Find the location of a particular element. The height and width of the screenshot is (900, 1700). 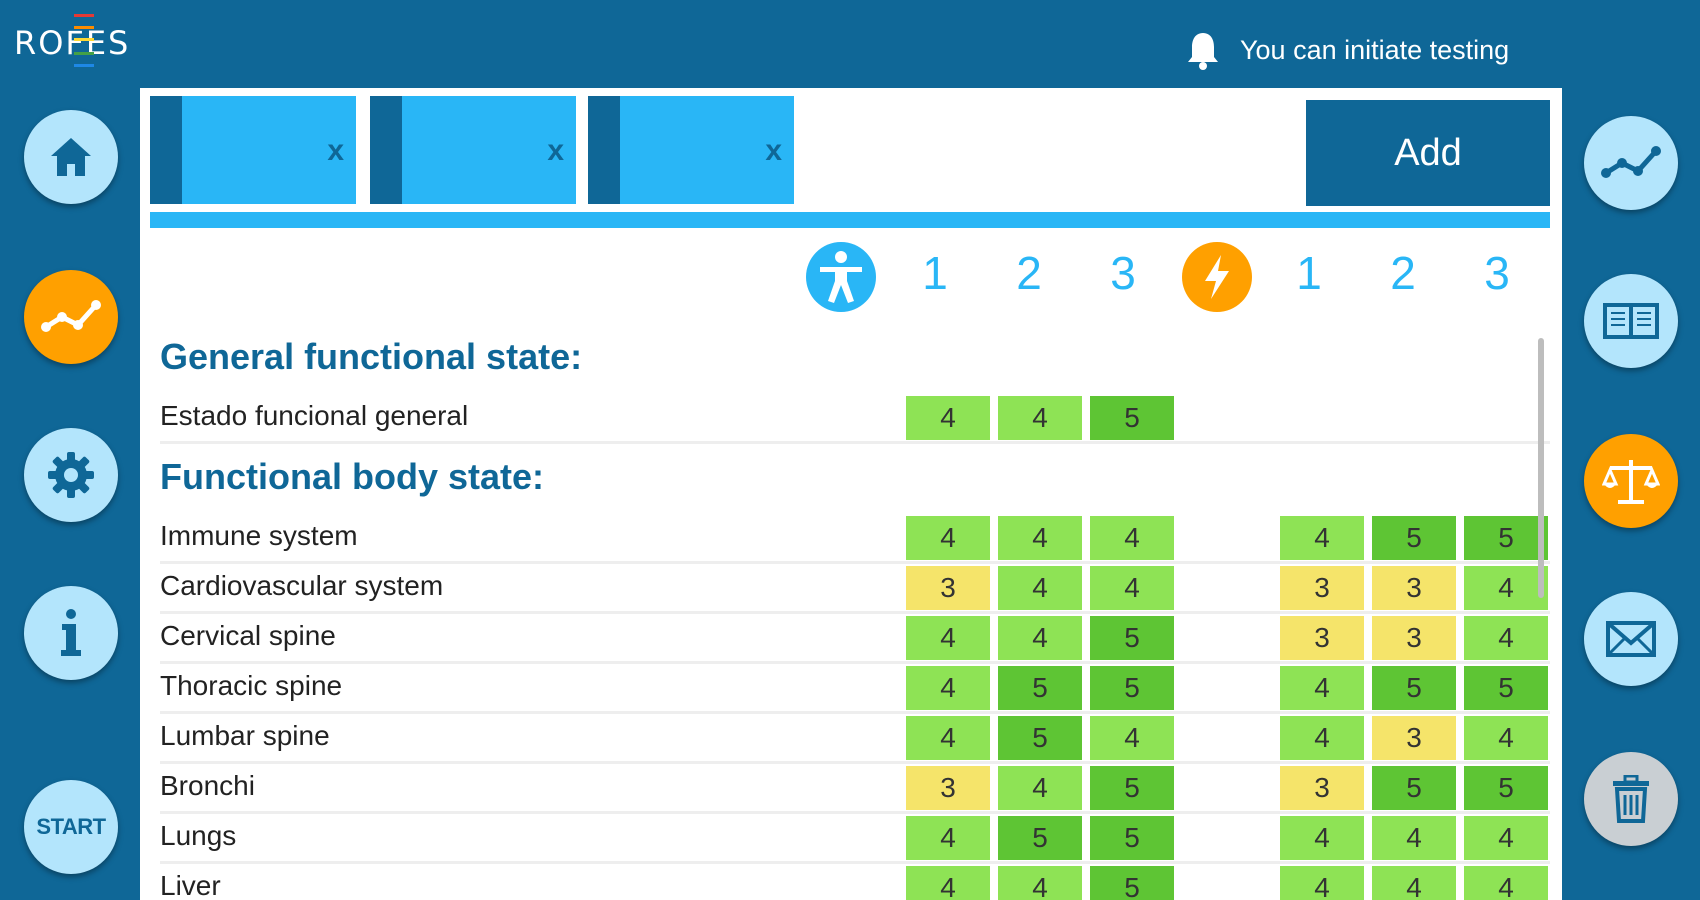

col-header-2: 2 is located at coordinates (1029, 273).